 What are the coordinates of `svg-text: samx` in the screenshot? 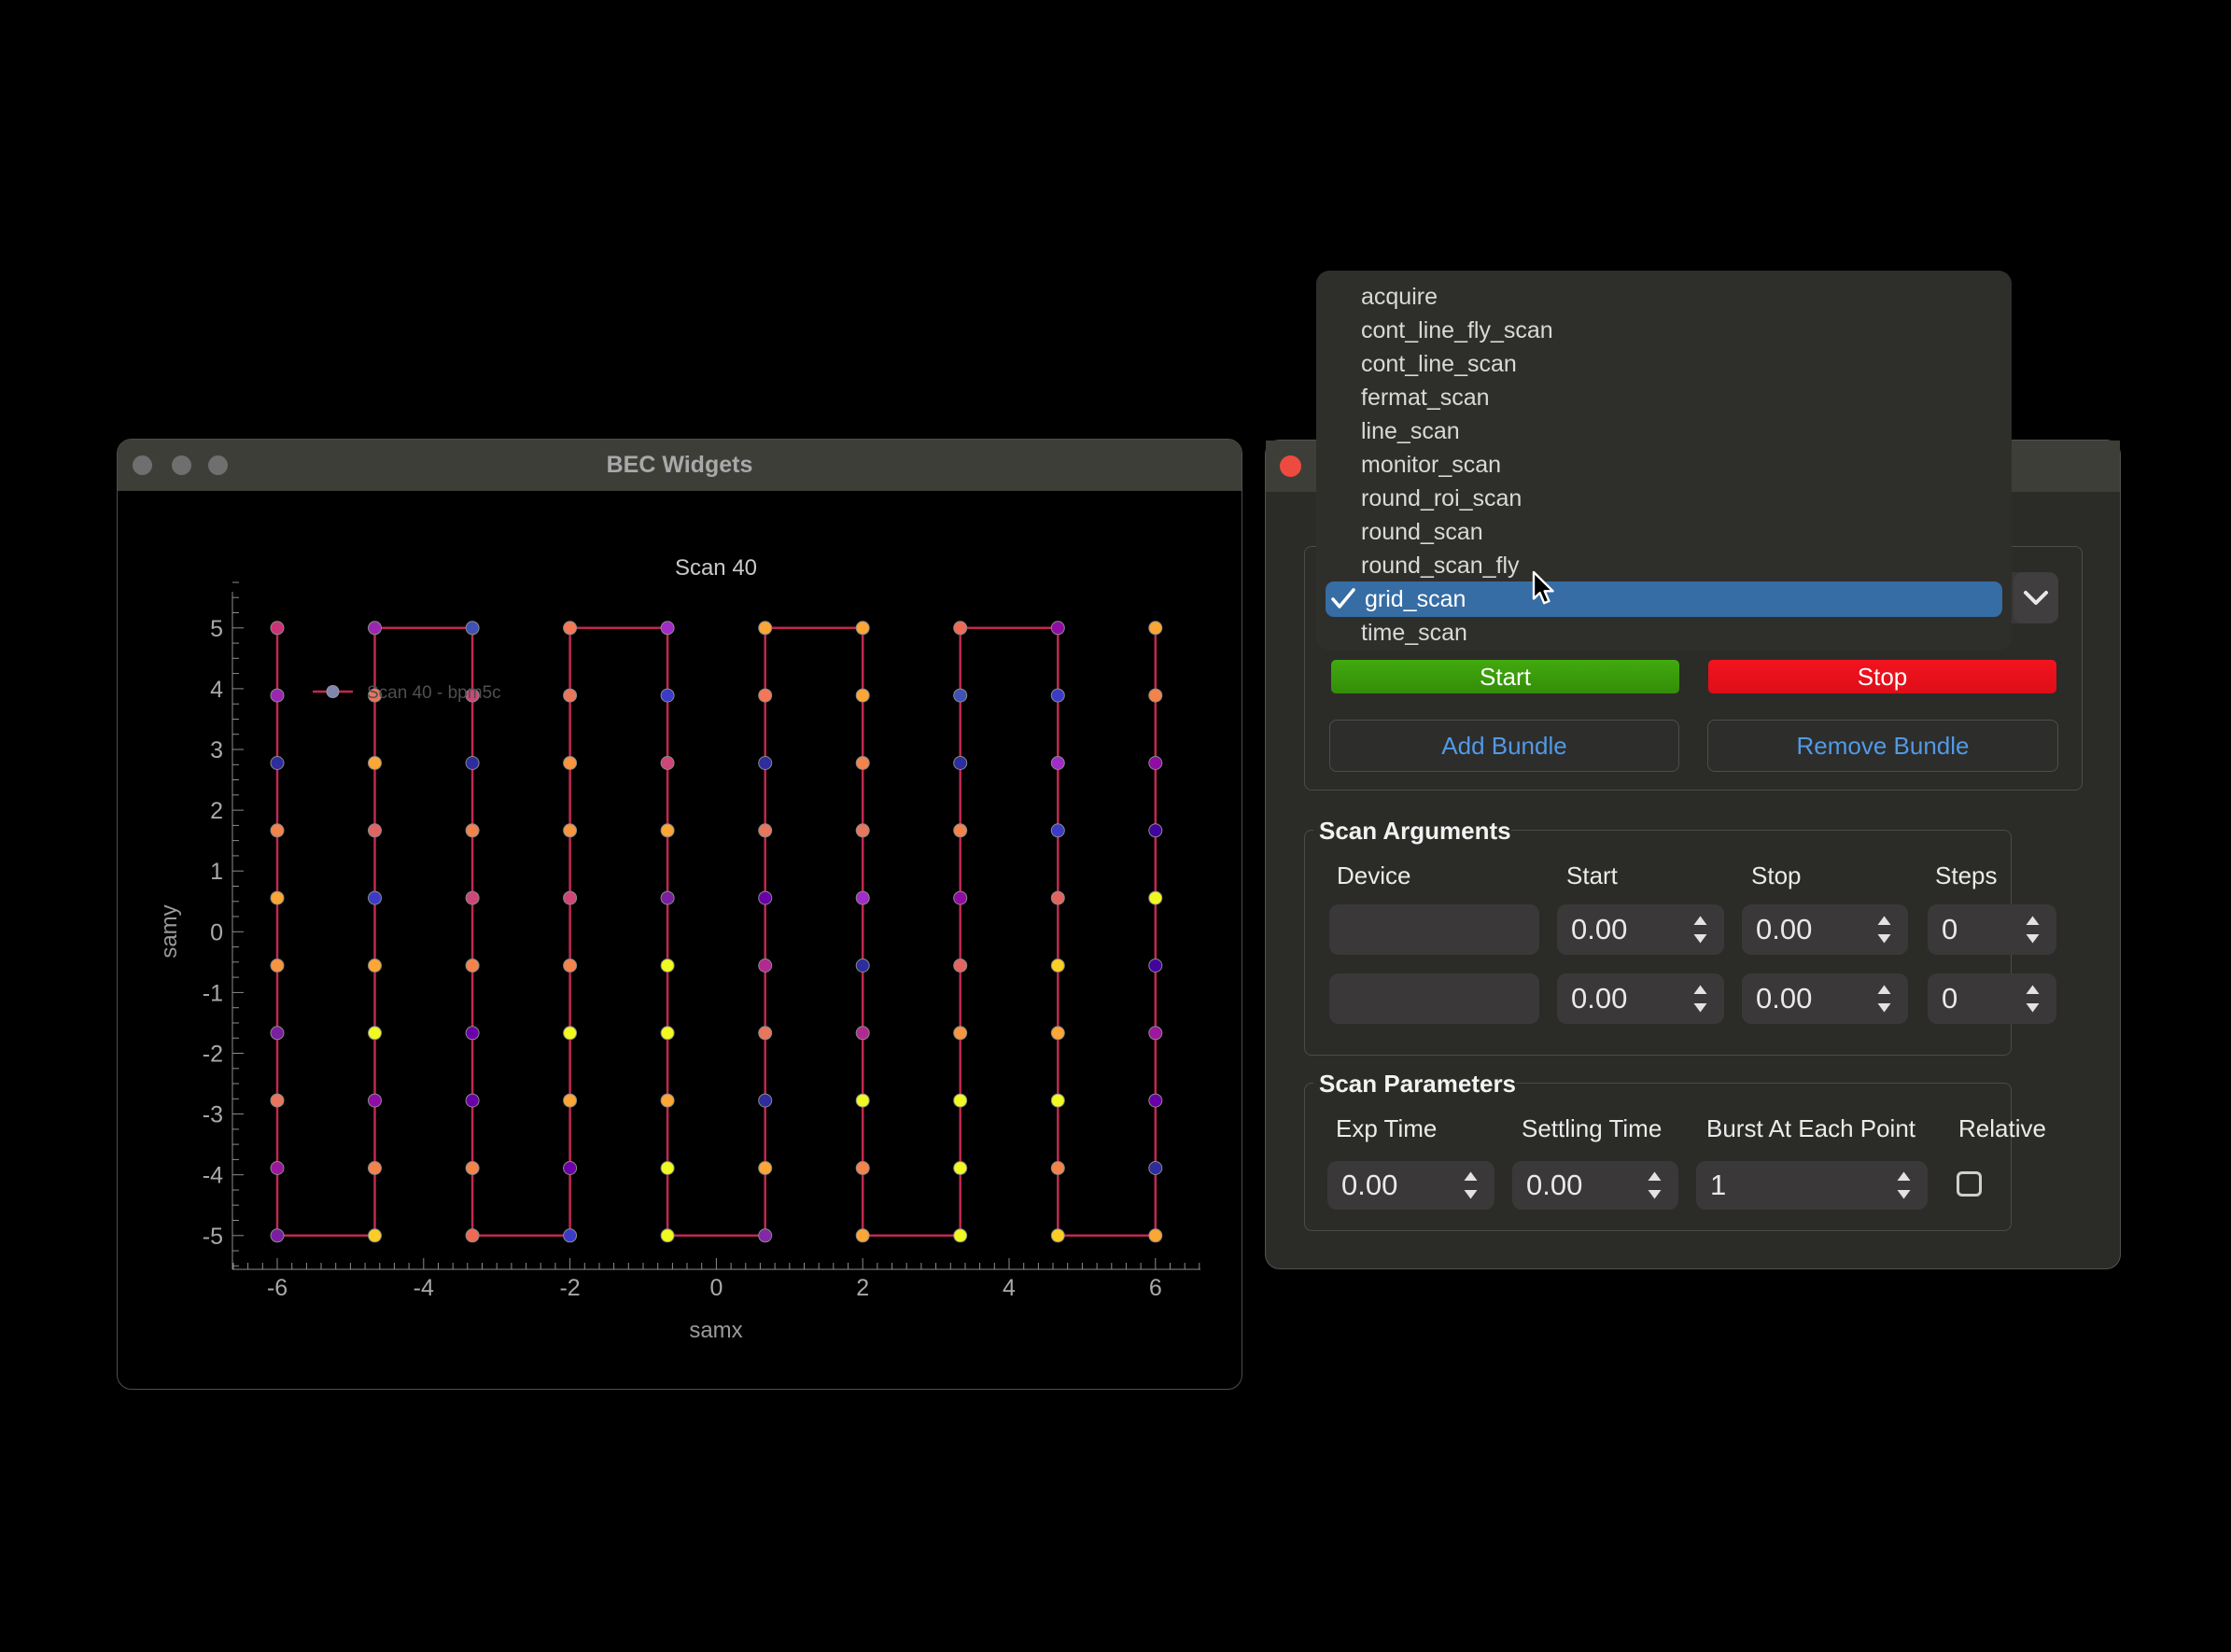 It's located at (715, 1330).